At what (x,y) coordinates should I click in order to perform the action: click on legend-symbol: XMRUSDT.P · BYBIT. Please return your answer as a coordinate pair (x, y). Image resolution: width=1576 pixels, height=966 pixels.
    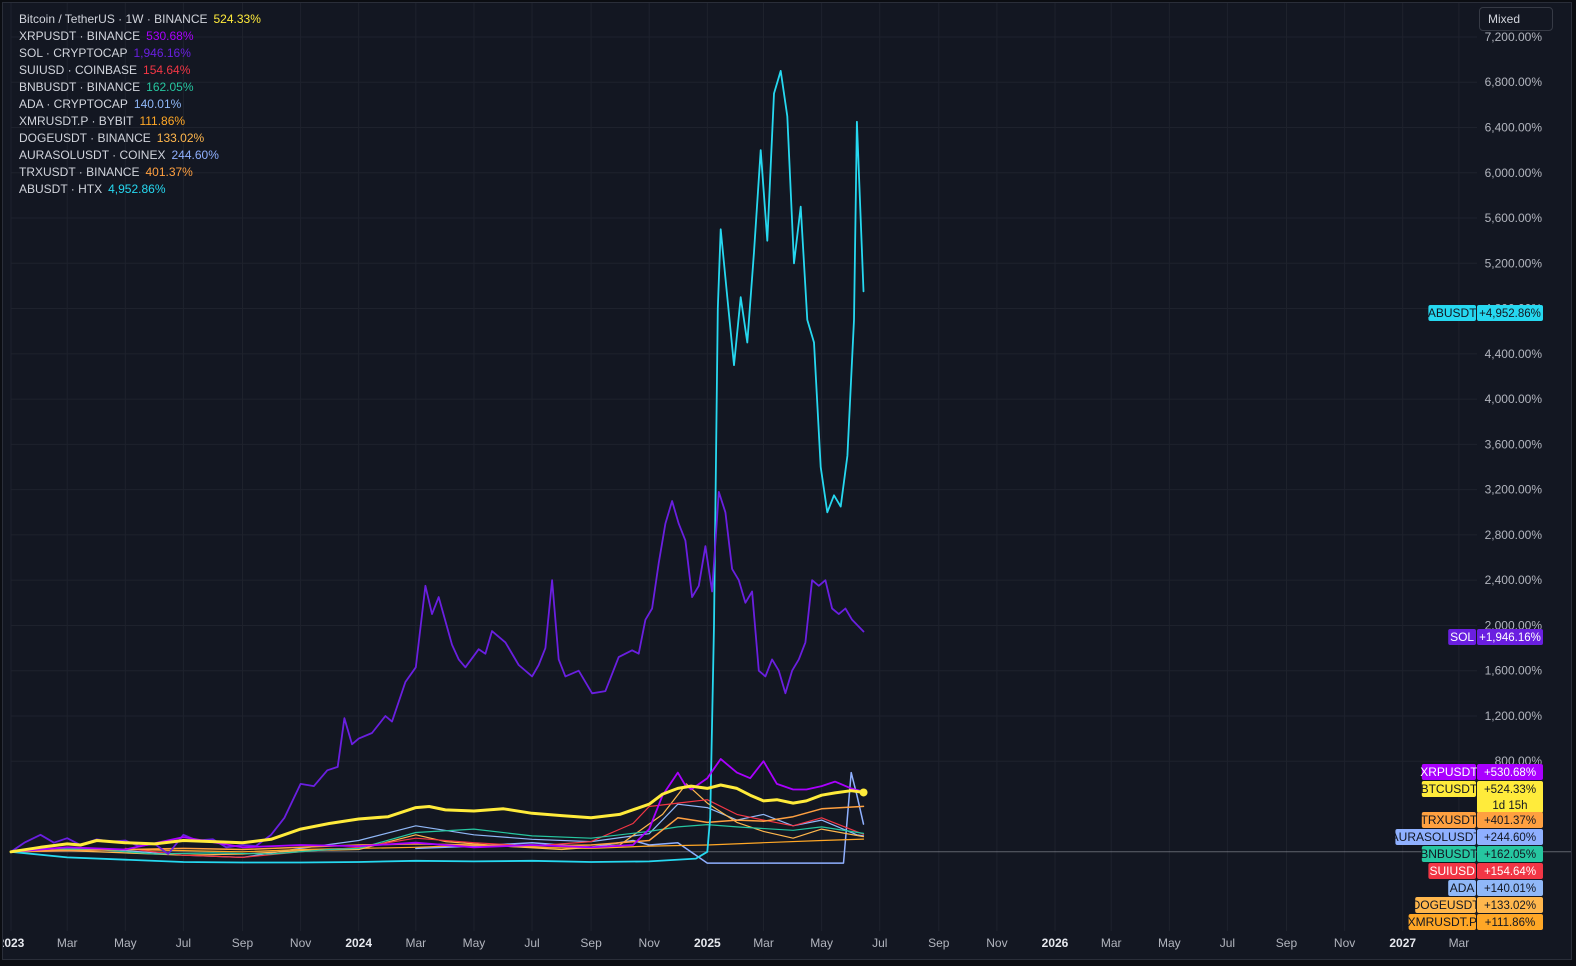
    Looking at the image, I should click on (76, 121).